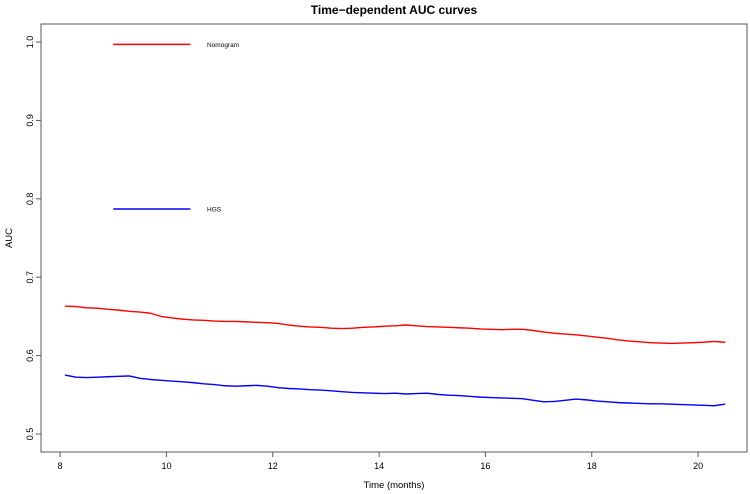 The width and height of the screenshot is (750, 494). Describe the element at coordinates (485, 466) in the screenshot. I see `x-tick-label: 16` at that location.